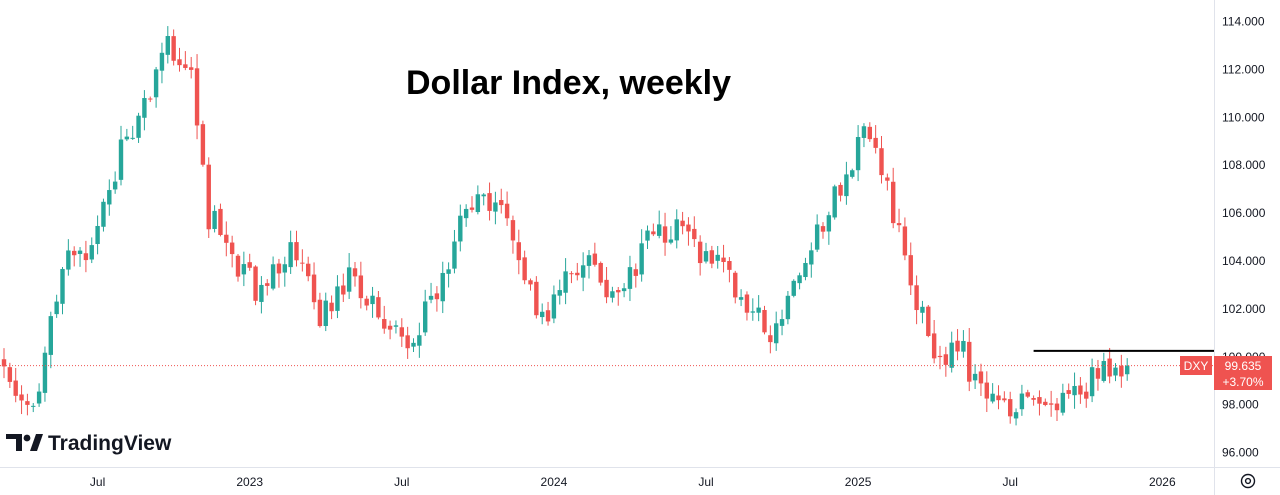 This screenshot has height=495, width=1280. Describe the element at coordinates (1248, 481) in the screenshot. I see `settings-icon` at that location.